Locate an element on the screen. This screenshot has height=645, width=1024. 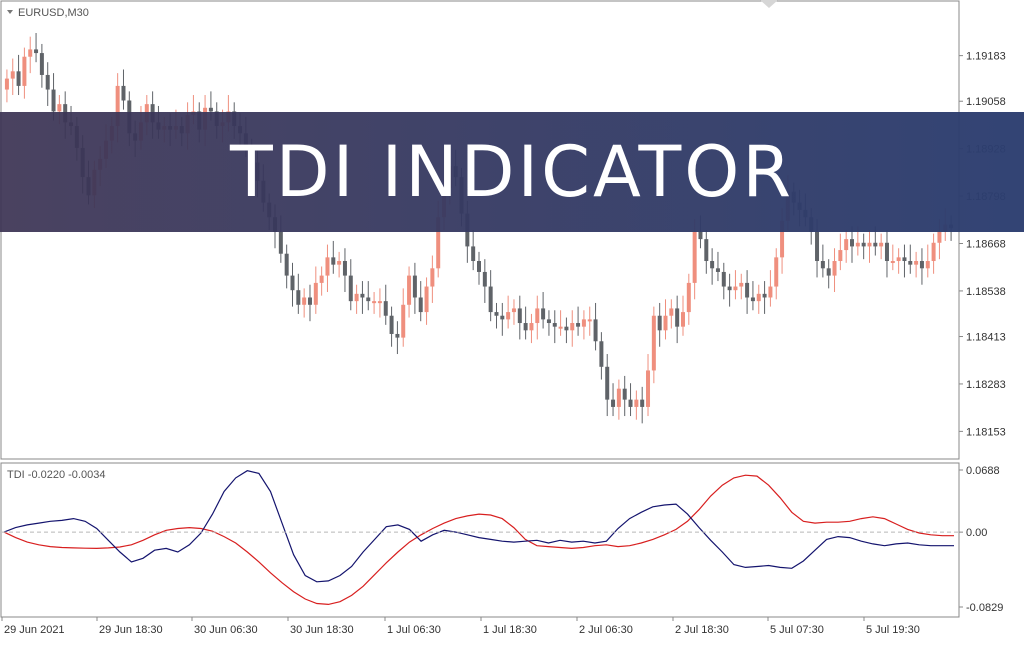
price-tick-label: 1.19058 is located at coordinates (986, 102).